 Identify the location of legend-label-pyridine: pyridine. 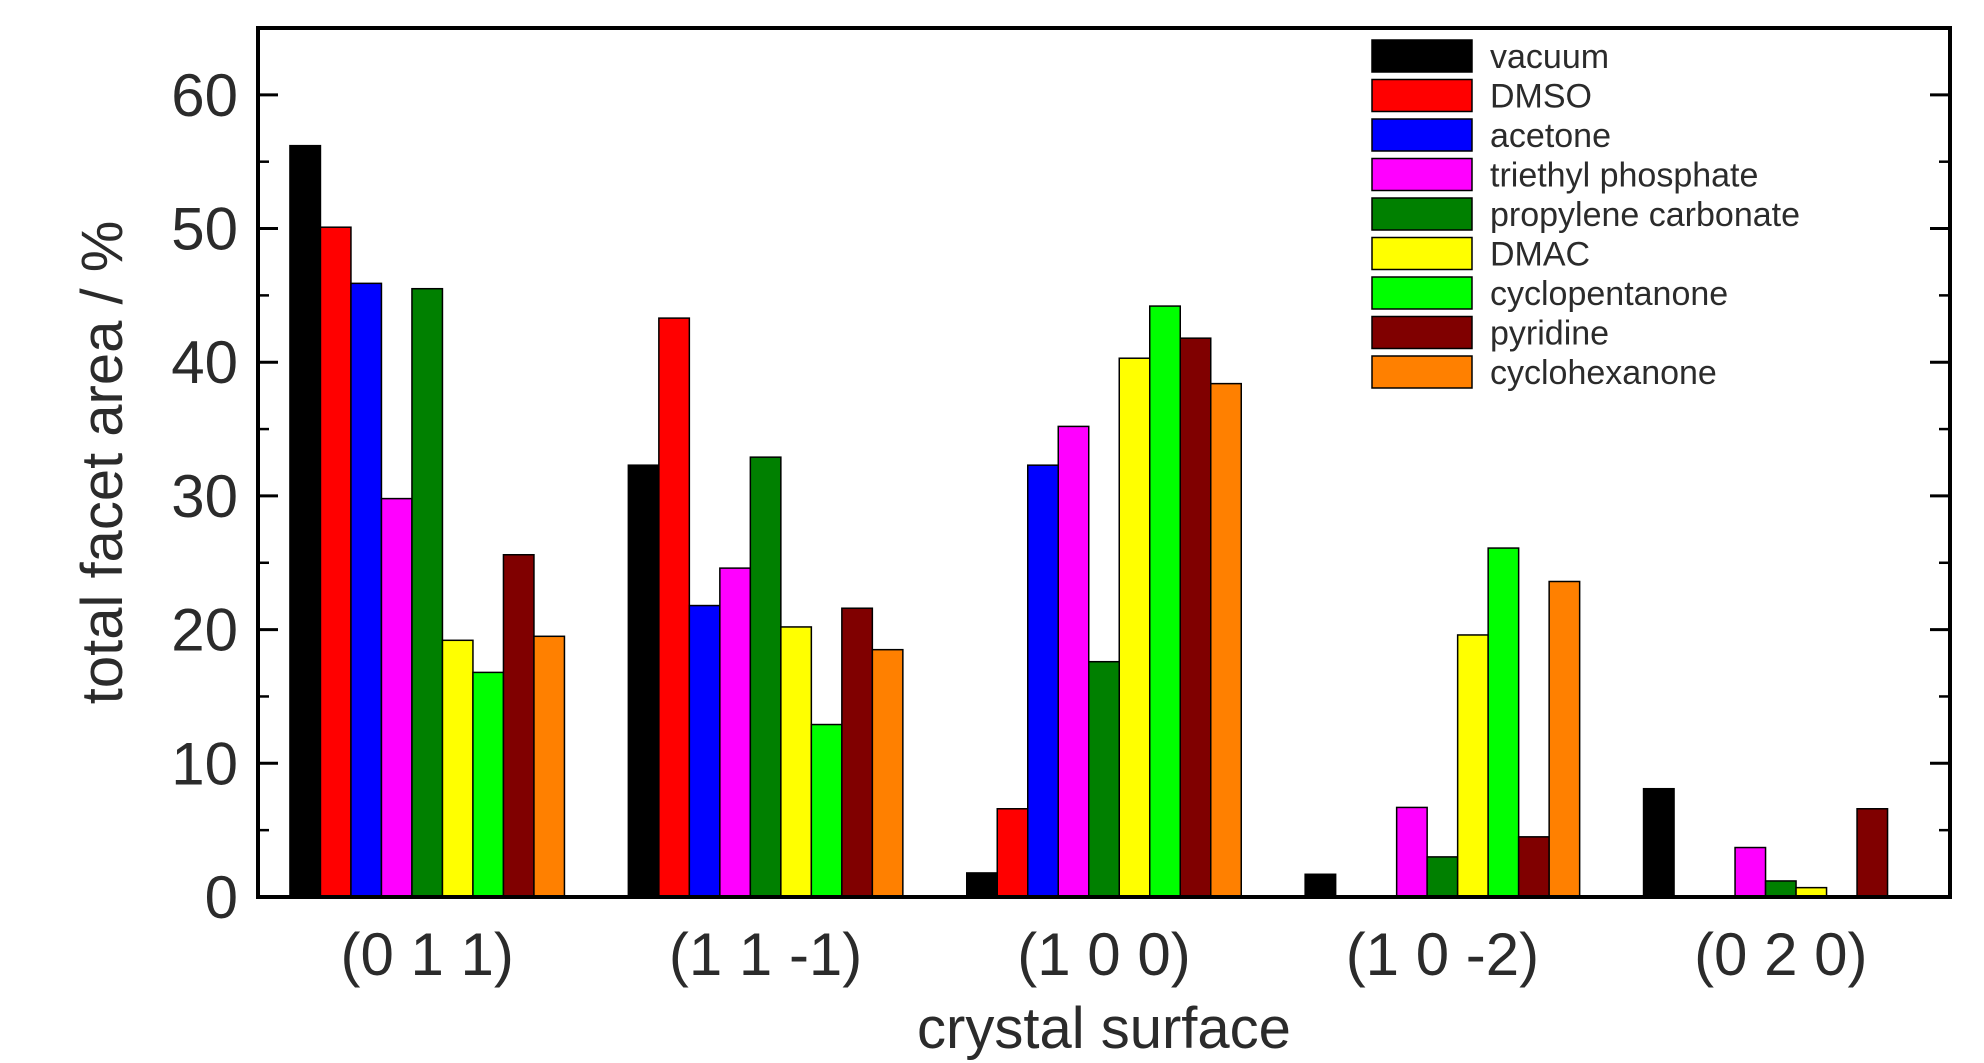
(1549, 334).